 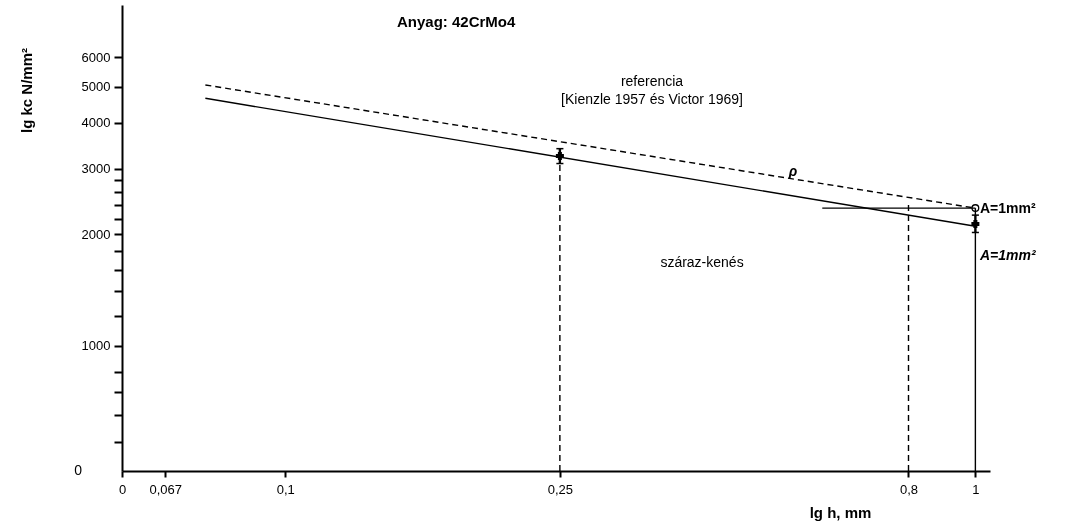 What do you see at coordinates (560, 489) in the screenshot?
I see `x-tick-label: 0,25` at bounding box center [560, 489].